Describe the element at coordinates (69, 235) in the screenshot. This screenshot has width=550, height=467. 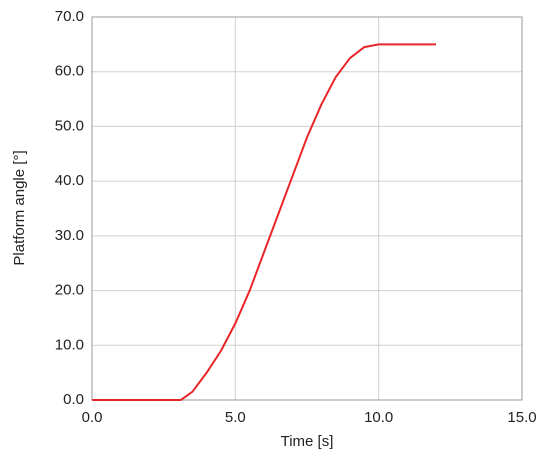
I see `y-tick-label: 30.0` at that location.